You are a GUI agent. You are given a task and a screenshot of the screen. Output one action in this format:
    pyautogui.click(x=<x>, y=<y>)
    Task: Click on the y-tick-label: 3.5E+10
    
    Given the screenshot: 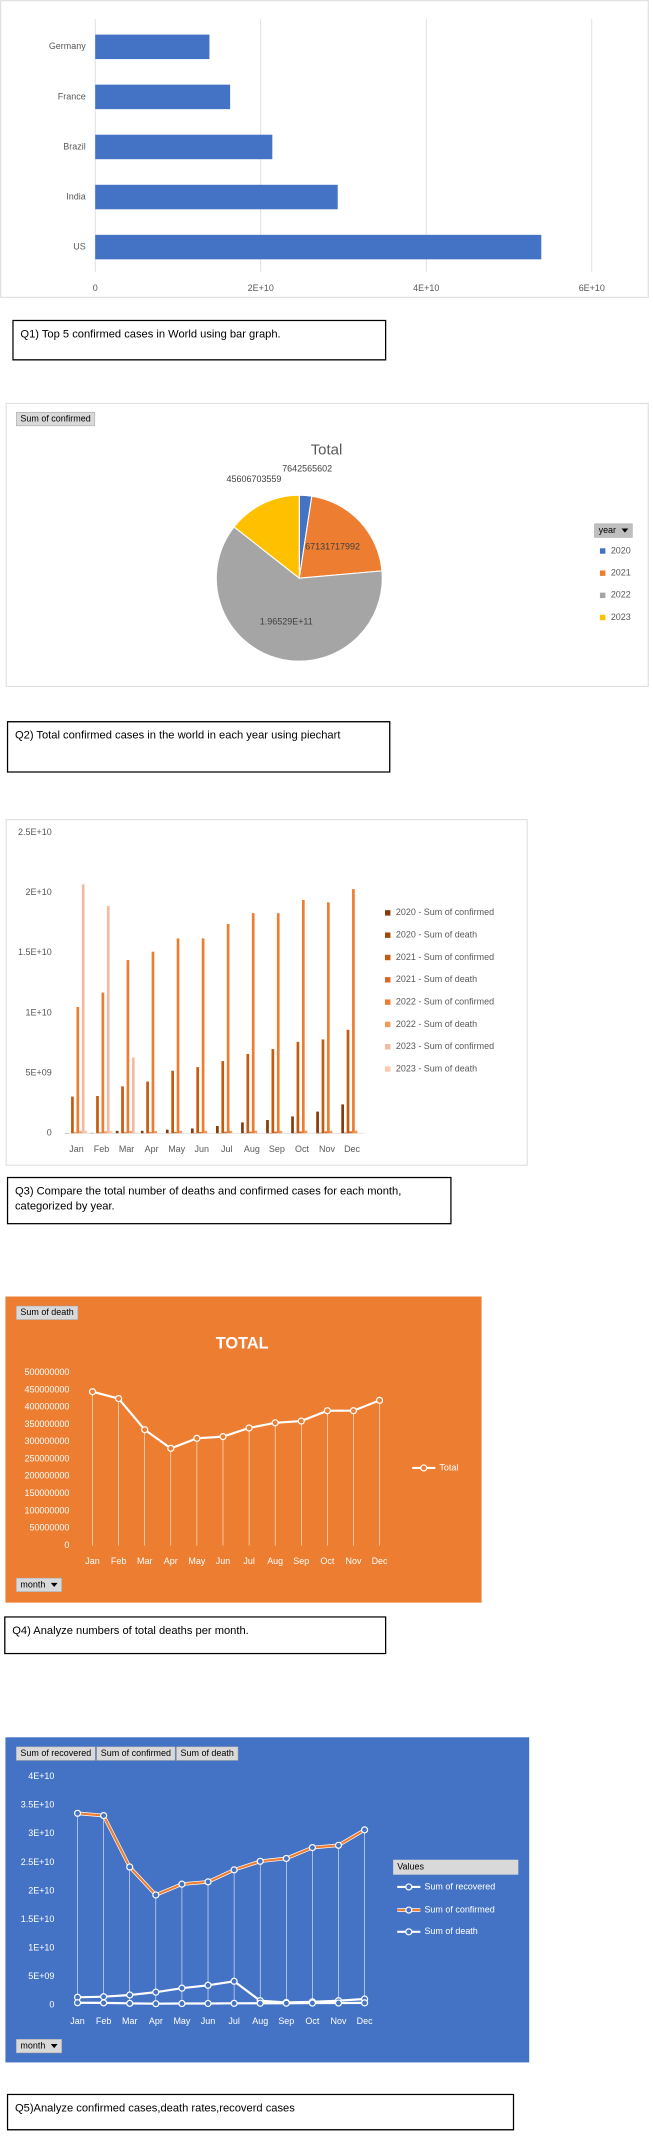 What is the action you would take?
    pyautogui.click(x=38, y=1805)
    